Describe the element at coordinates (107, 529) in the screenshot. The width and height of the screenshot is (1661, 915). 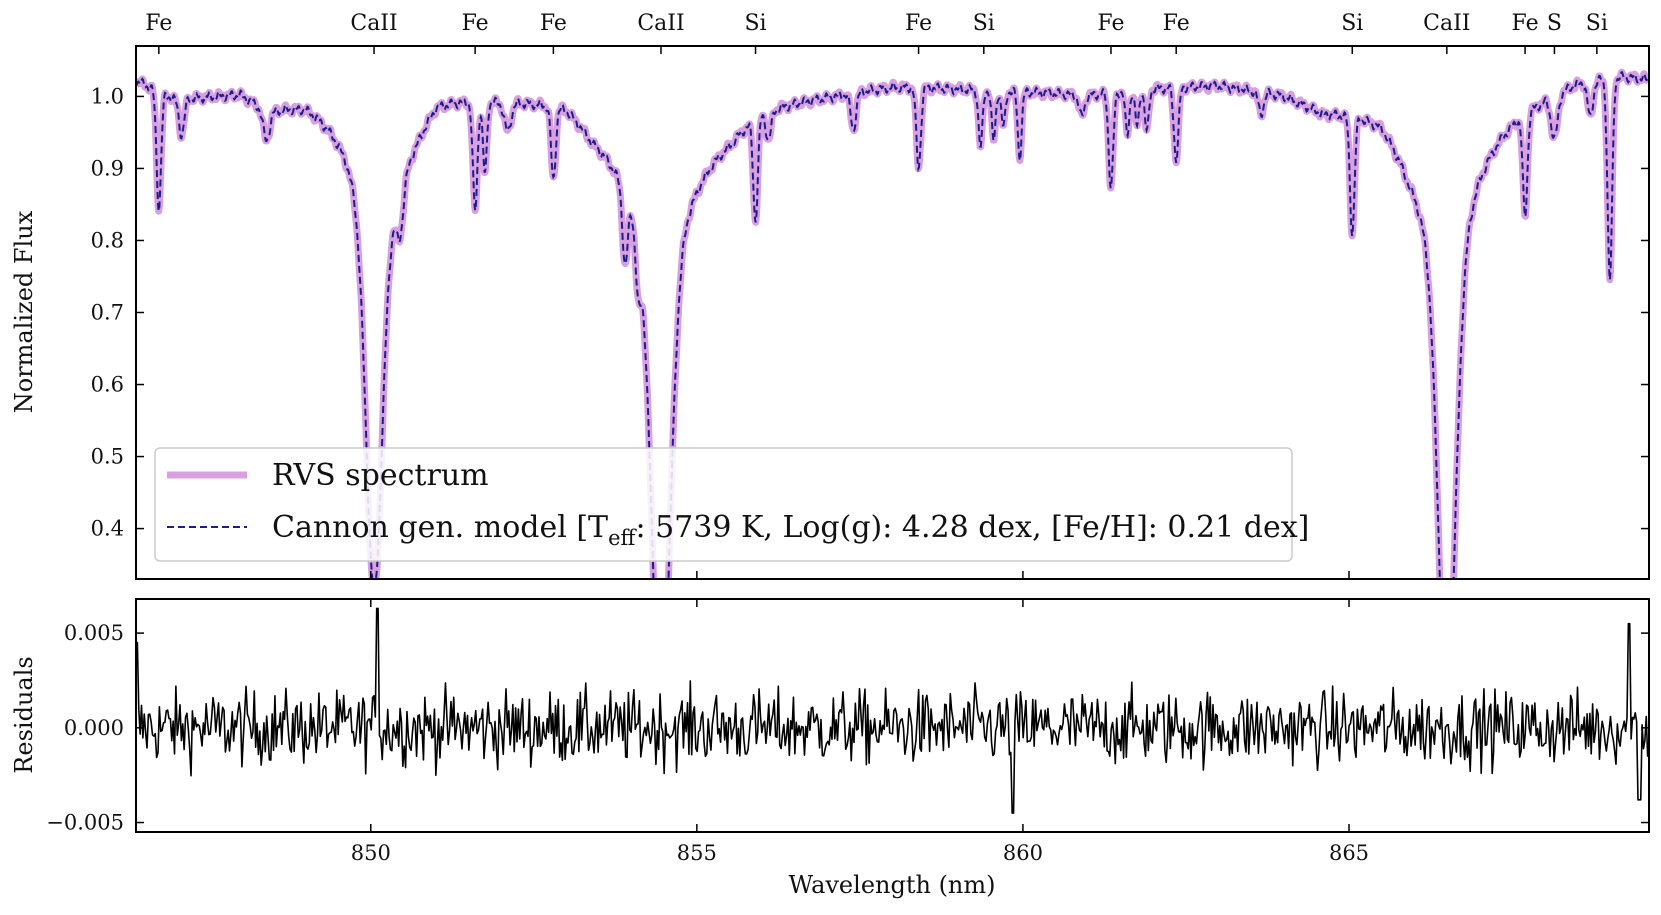
I see `spectrum-ytick-label: 0.4` at that location.